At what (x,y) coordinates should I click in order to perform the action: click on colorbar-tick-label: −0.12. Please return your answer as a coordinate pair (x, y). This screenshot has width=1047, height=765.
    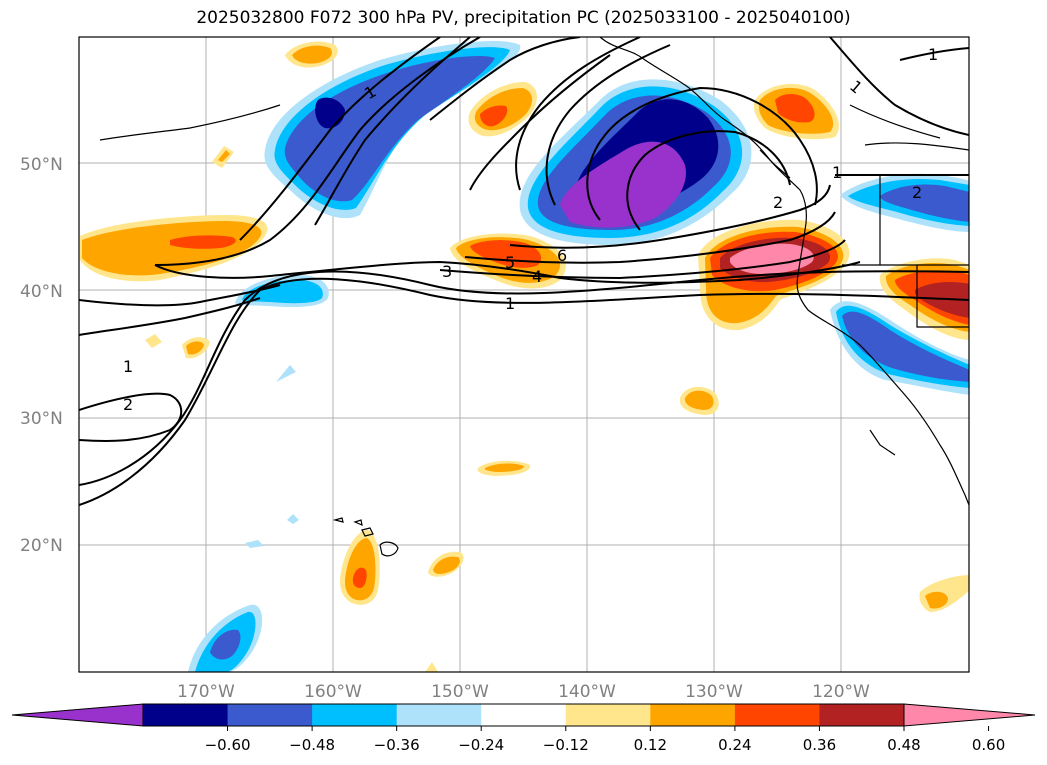
    Looking at the image, I should click on (566, 745).